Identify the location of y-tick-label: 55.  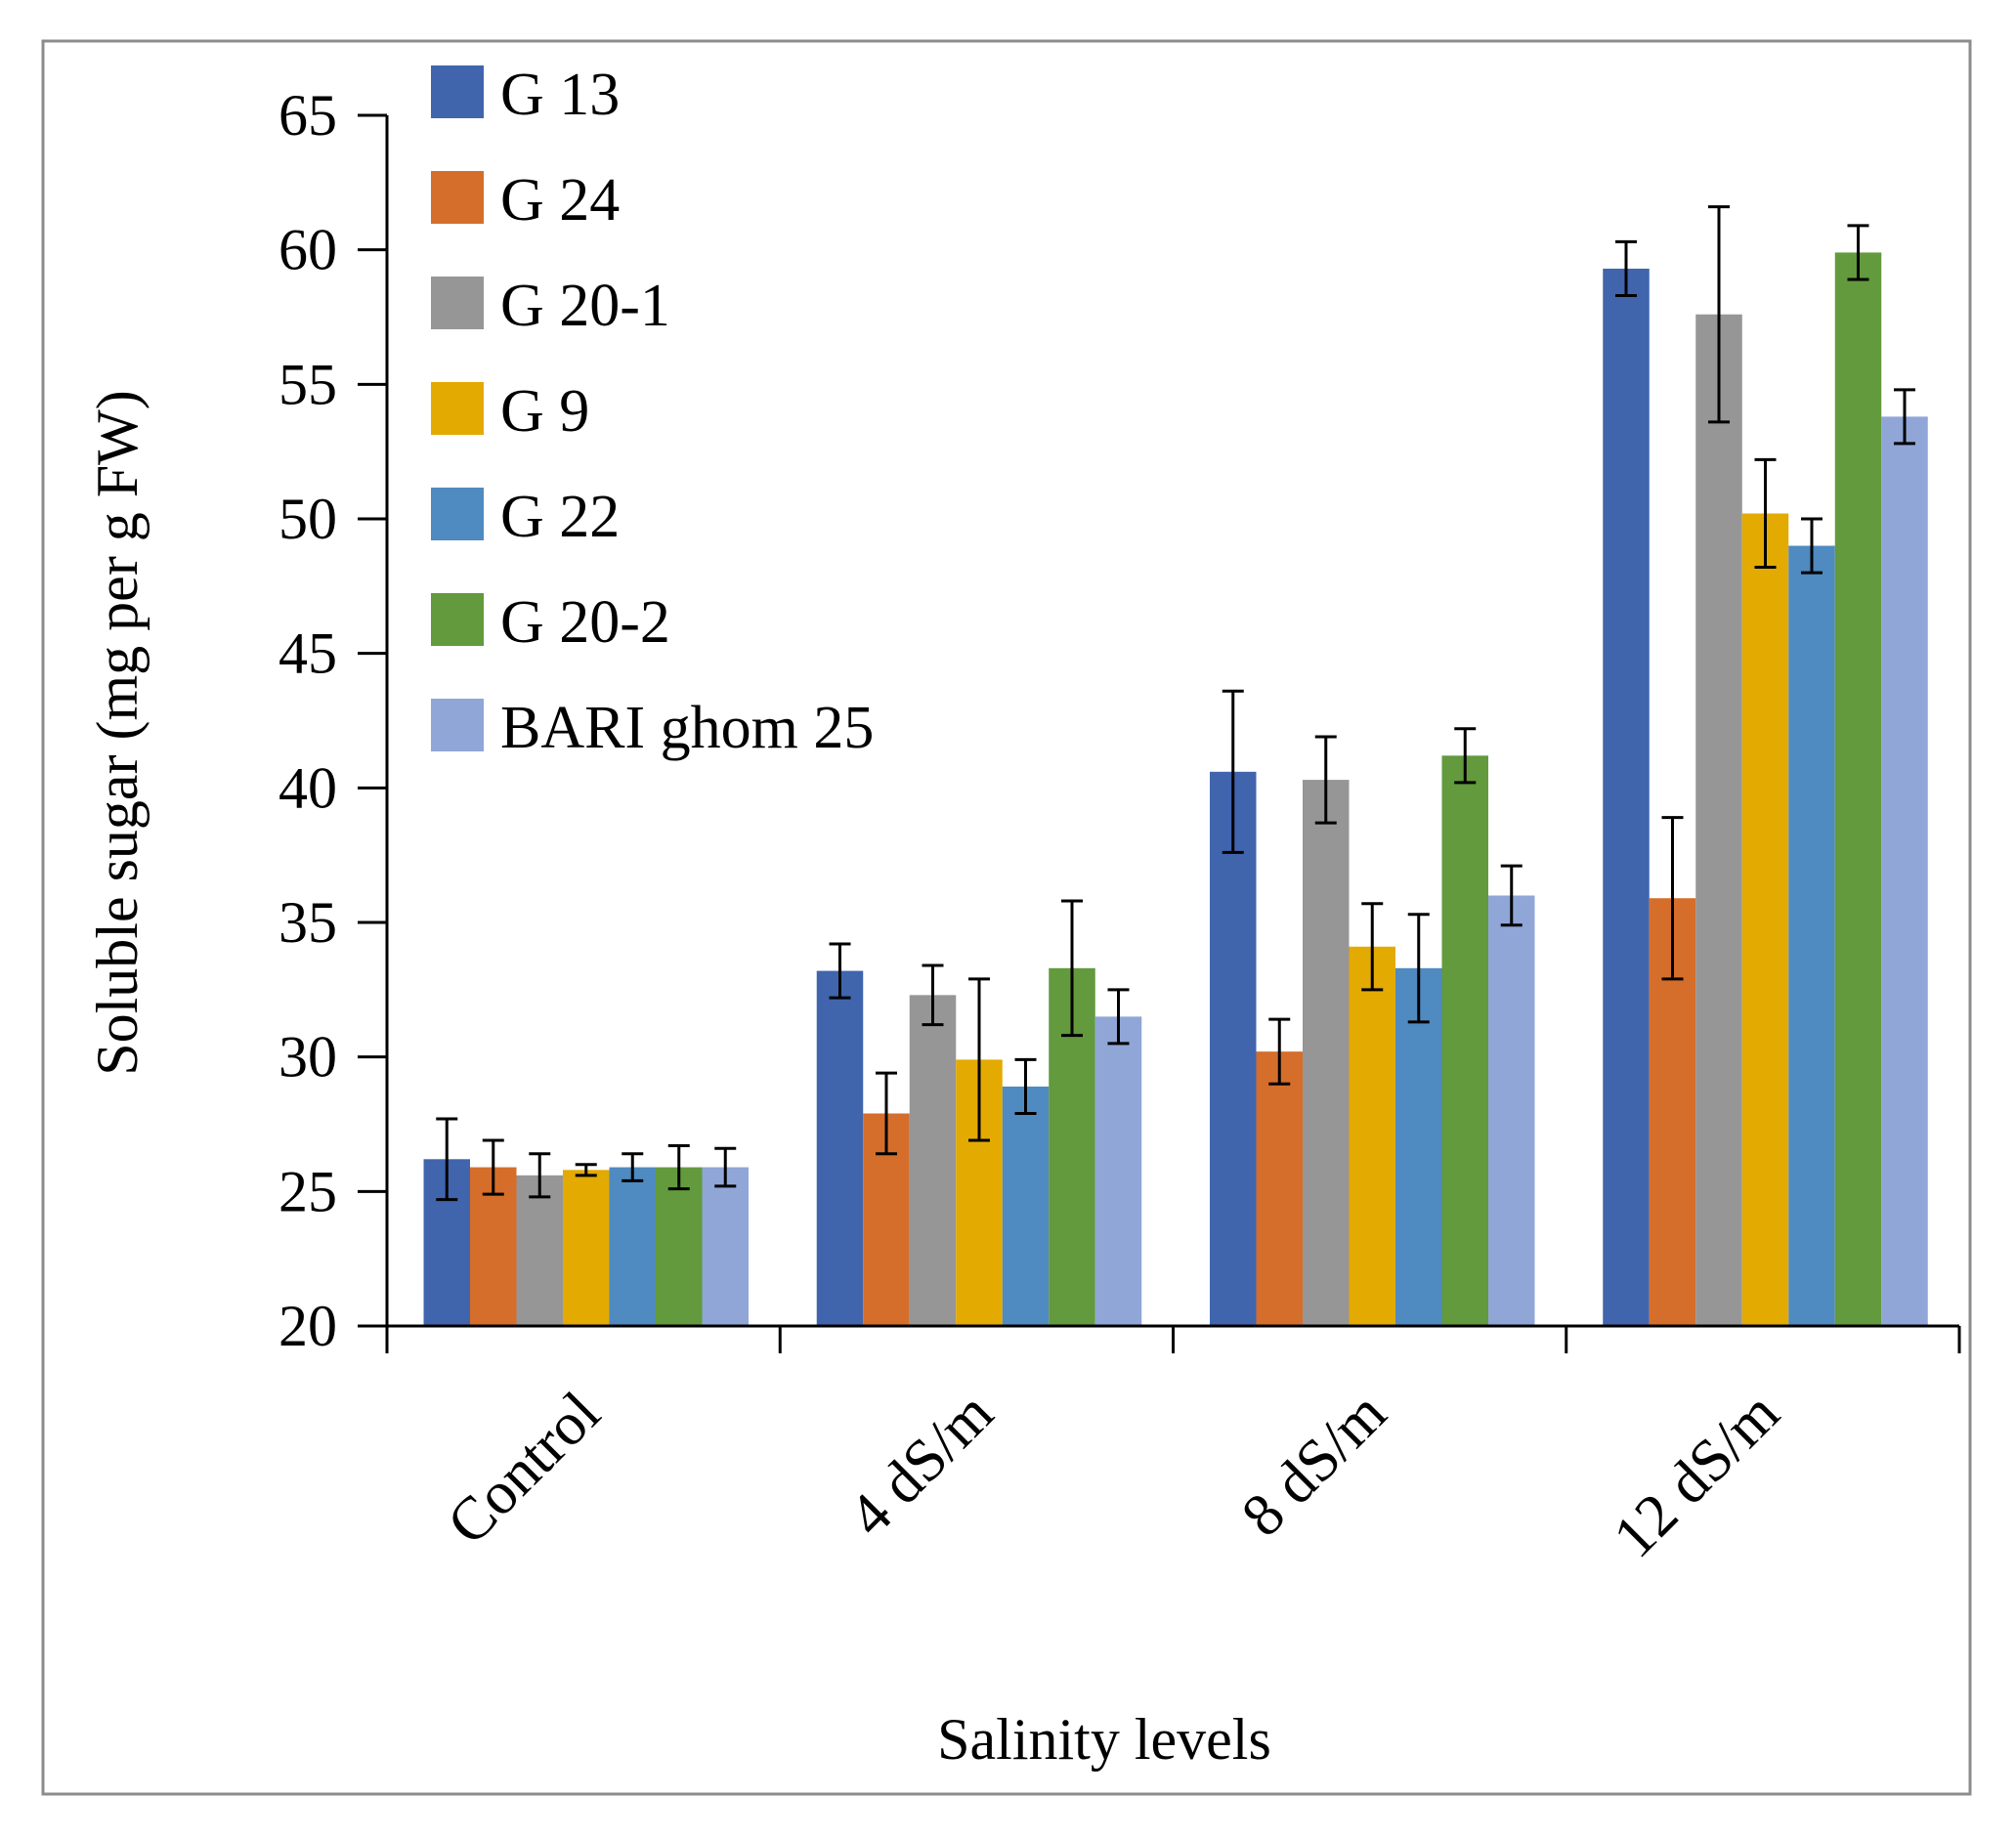
(308, 384).